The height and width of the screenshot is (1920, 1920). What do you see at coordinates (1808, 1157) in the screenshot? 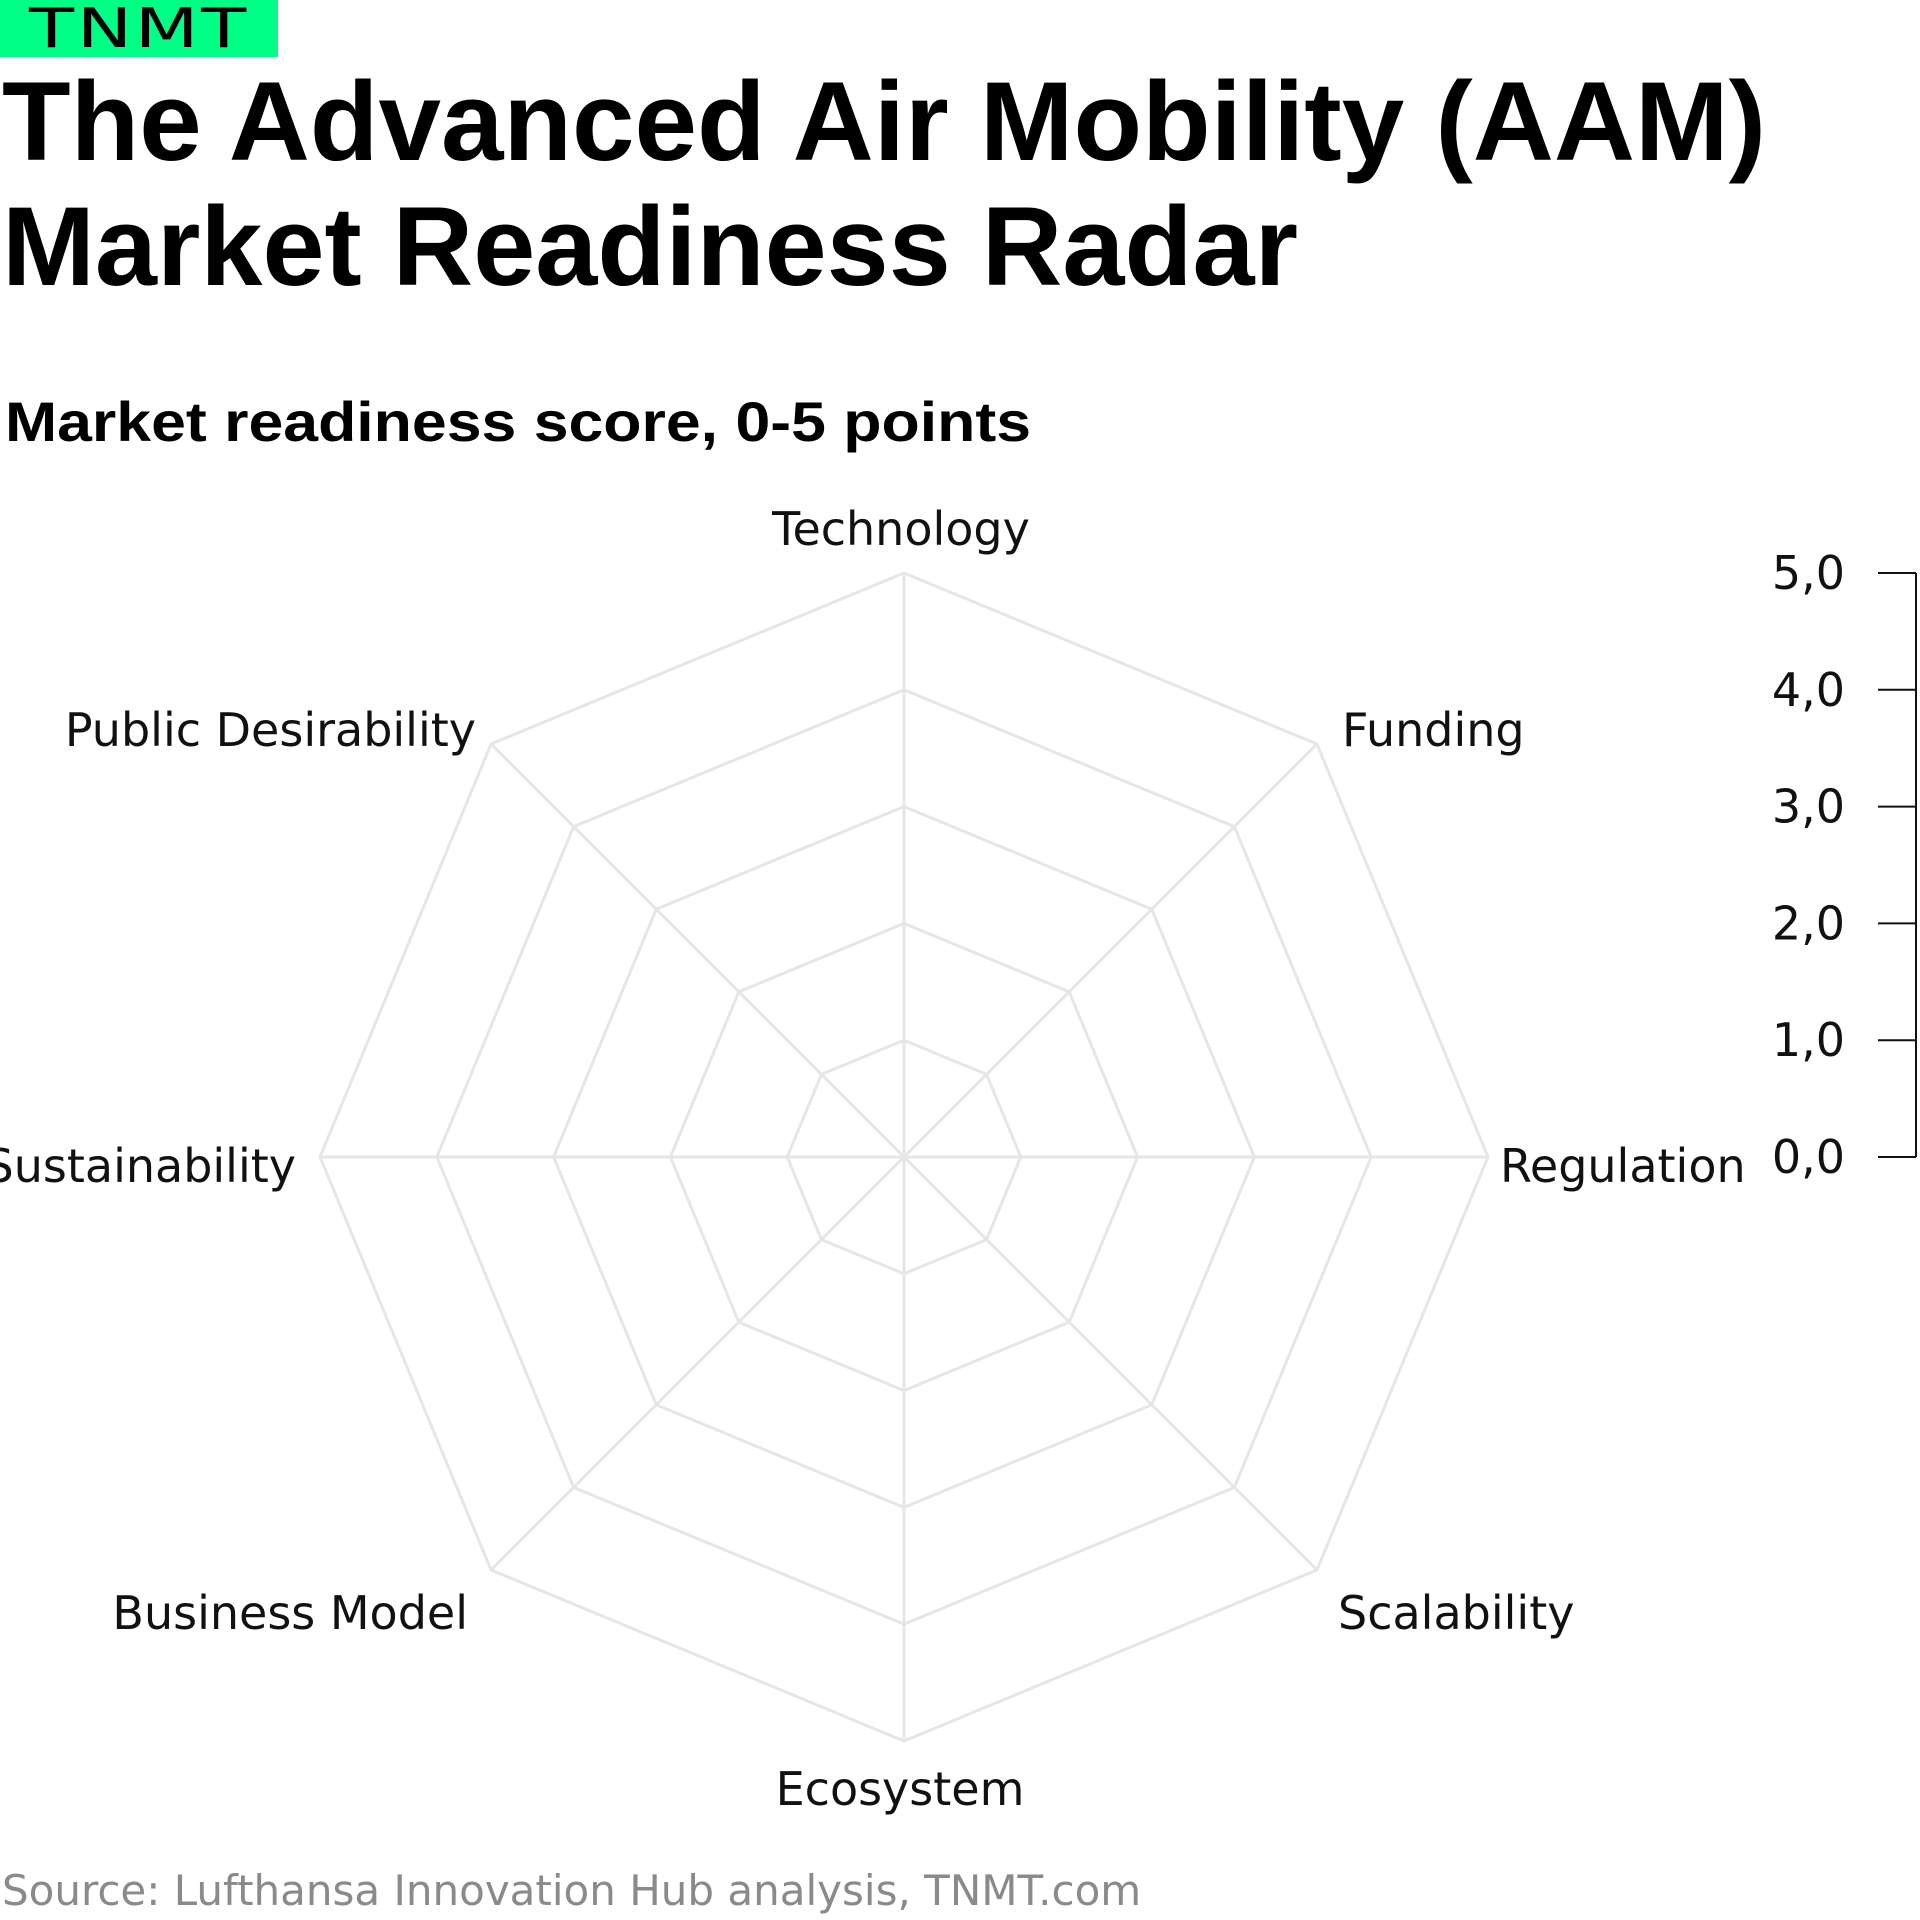
I see `scale-tick-label: 0,0` at bounding box center [1808, 1157].